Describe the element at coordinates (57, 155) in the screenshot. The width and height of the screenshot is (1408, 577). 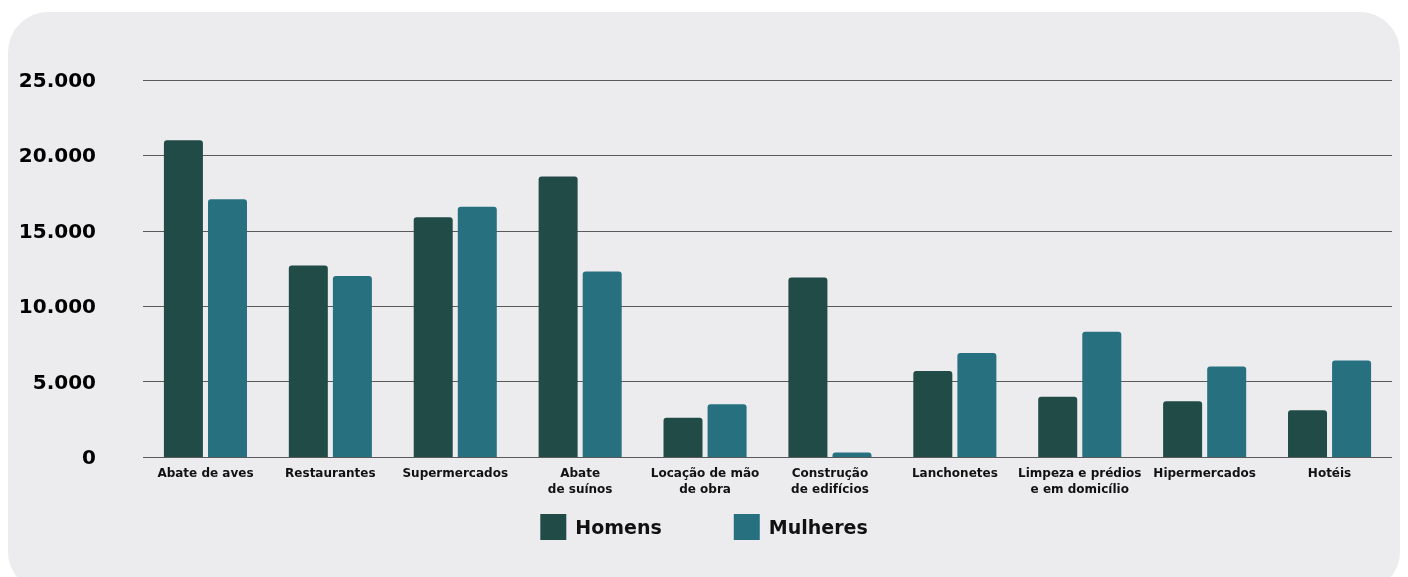
I see `y-tick-label: 20.000` at that location.